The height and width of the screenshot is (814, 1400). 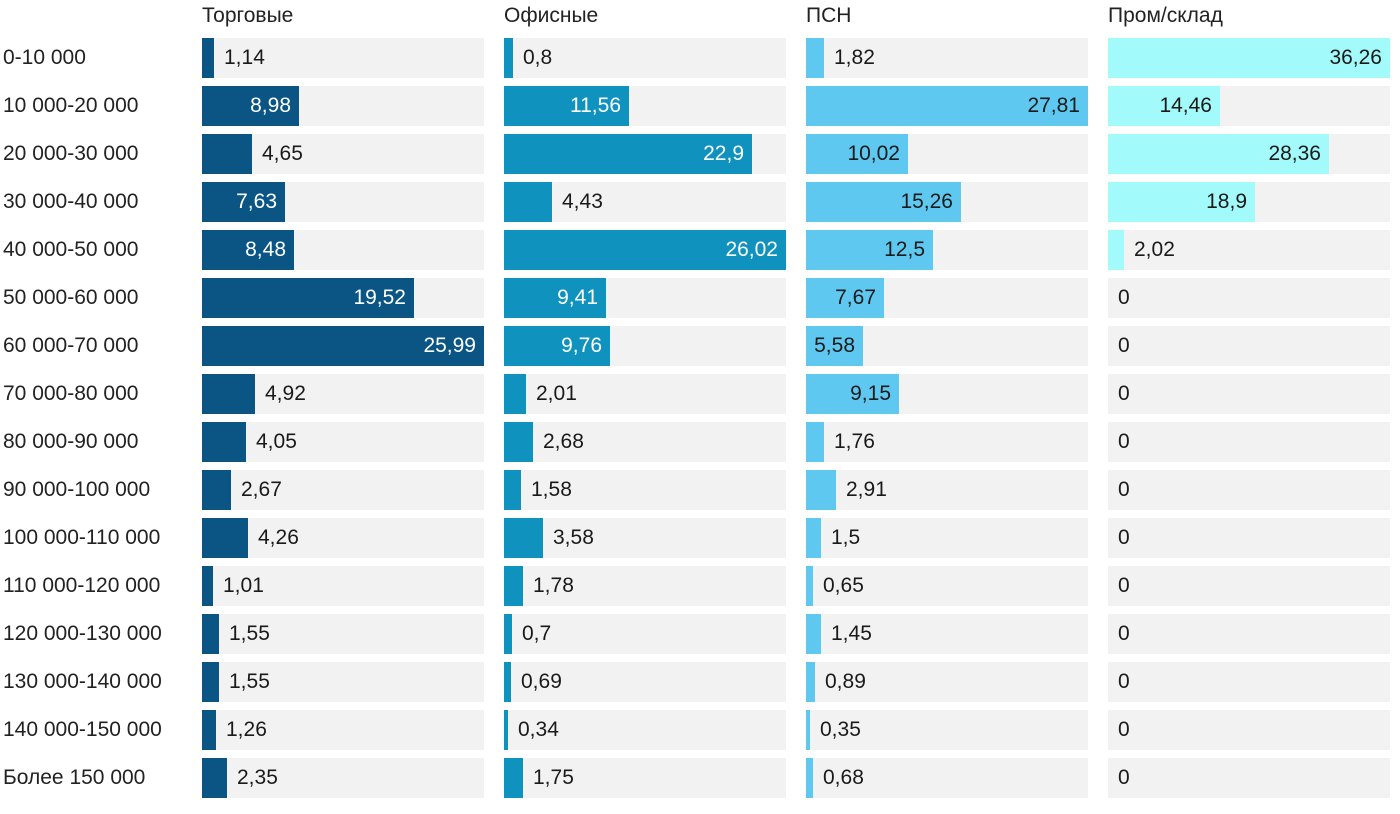 I want to click on value-label: 7,67, so click(x=855, y=297).